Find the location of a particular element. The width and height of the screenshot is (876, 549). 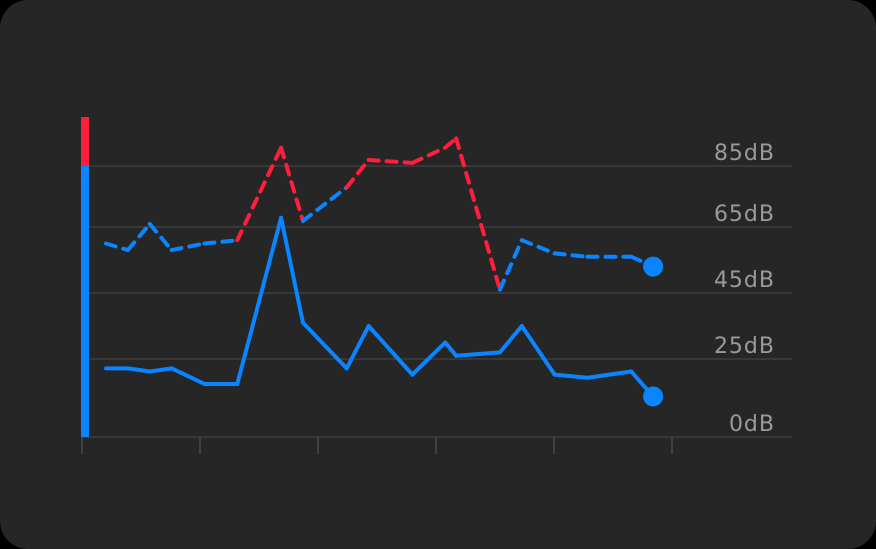

x-ticks is located at coordinates (377, 445).